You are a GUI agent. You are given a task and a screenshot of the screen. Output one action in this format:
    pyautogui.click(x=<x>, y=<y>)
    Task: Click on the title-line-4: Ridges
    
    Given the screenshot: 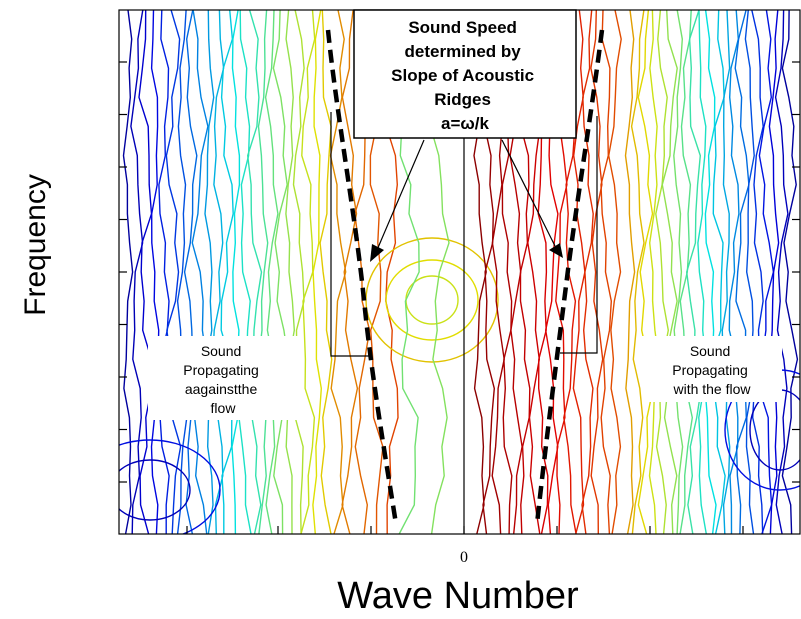 What is the action you would take?
    pyautogui.click(x=462, y=99)
    